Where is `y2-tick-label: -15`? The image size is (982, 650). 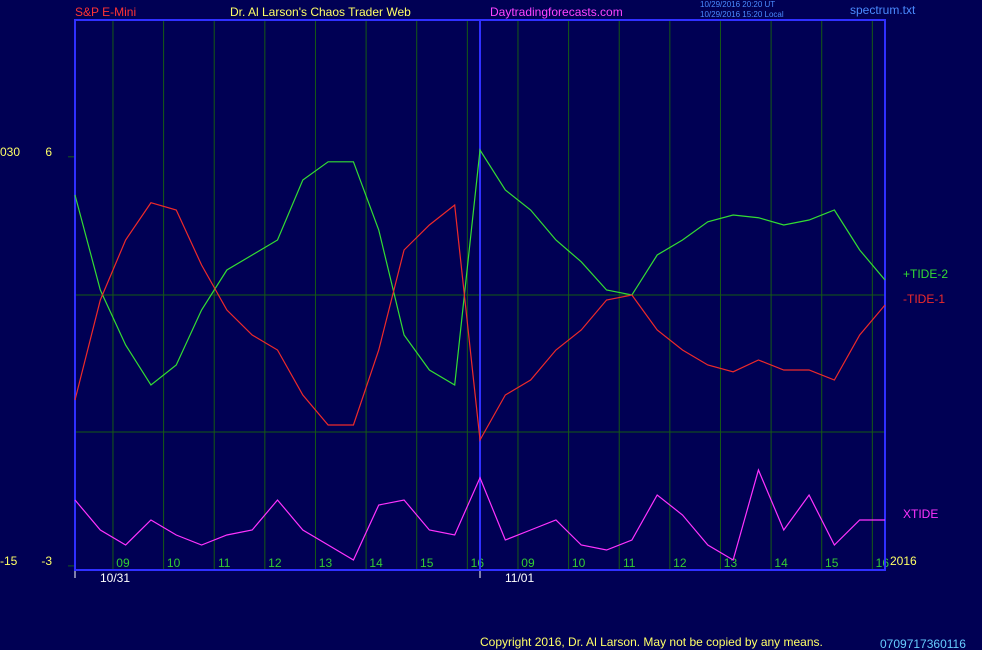
y2-tick-label: -15 is located at coordinates (9, 561).